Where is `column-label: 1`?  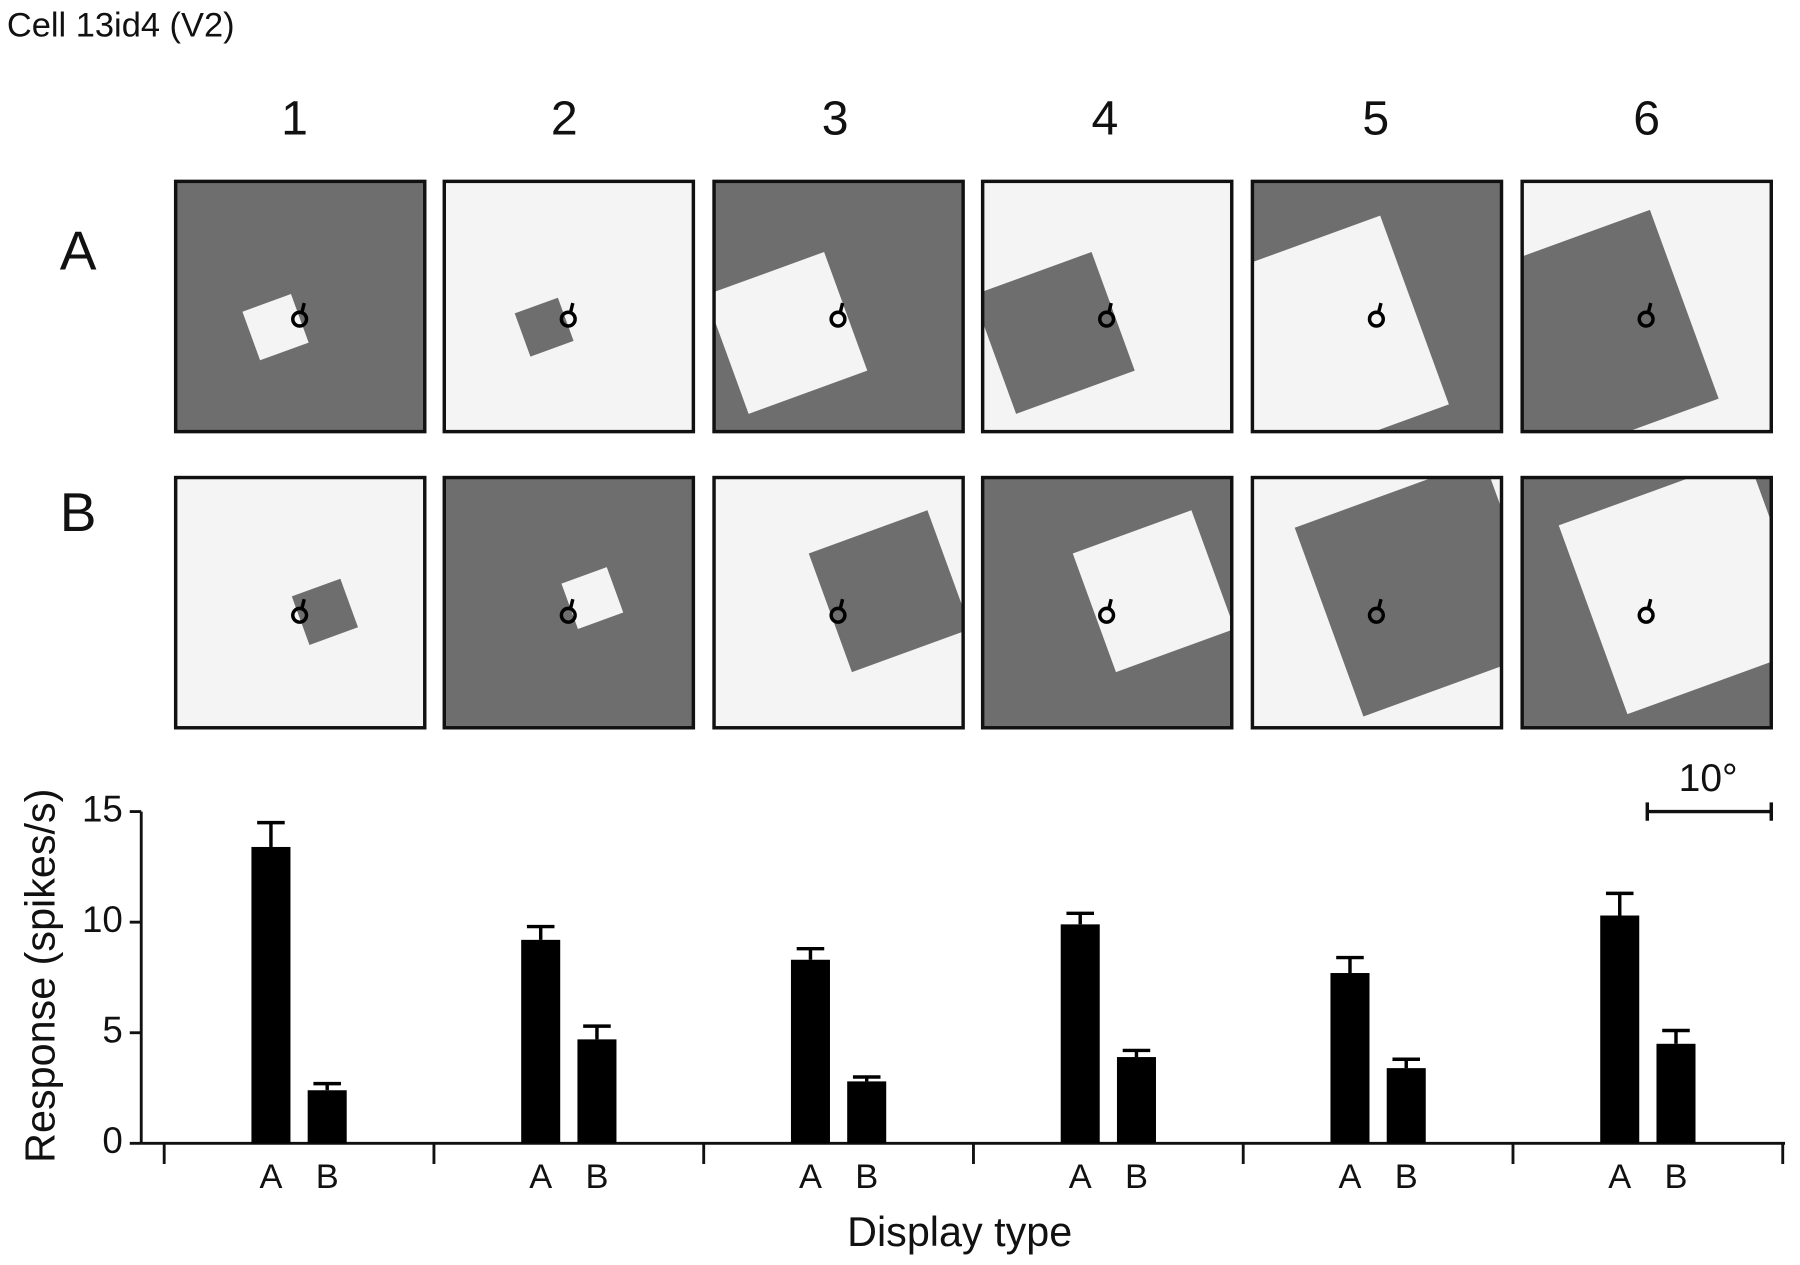 column-label: 1 is located at coordinates (294, 118).